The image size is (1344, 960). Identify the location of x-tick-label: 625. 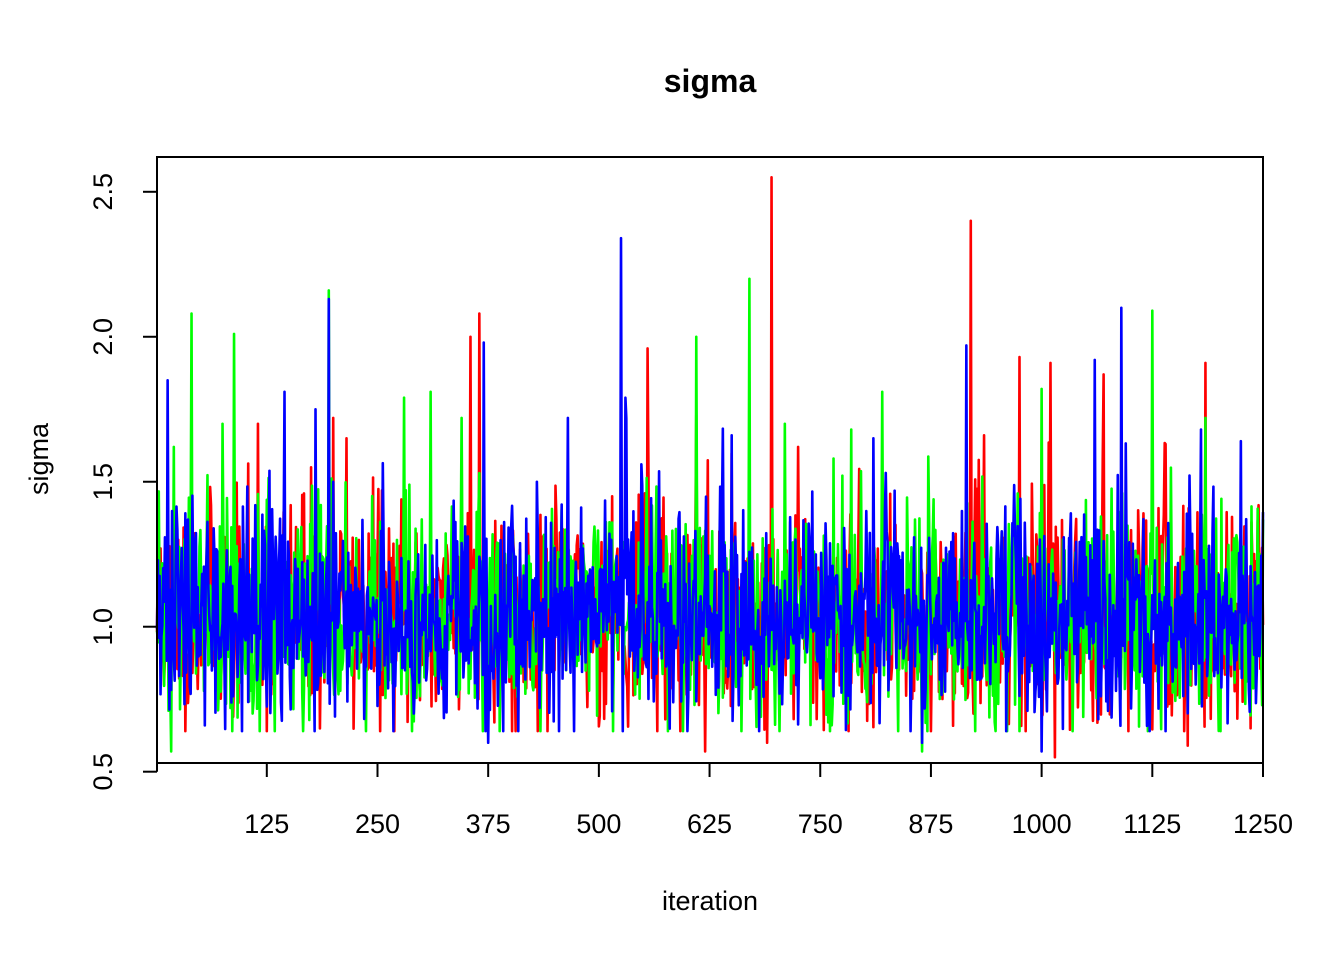
(709, 824).